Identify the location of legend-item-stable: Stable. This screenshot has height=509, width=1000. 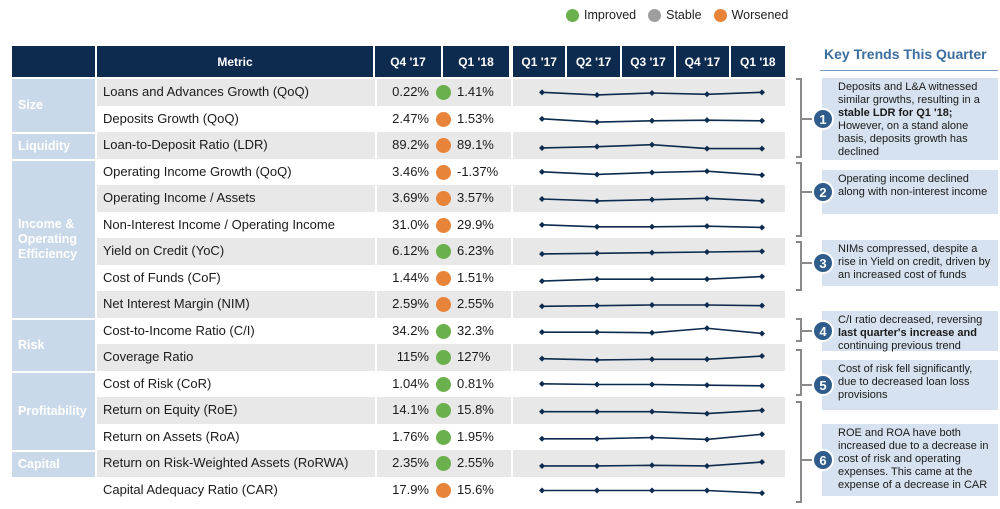
(675, 15).